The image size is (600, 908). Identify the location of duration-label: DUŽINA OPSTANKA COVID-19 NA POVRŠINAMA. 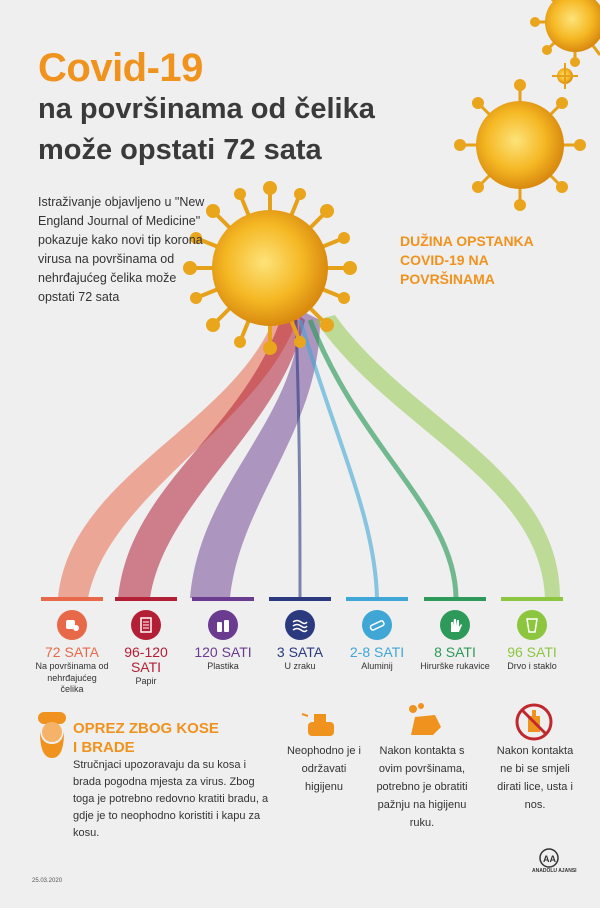
(482, 260).